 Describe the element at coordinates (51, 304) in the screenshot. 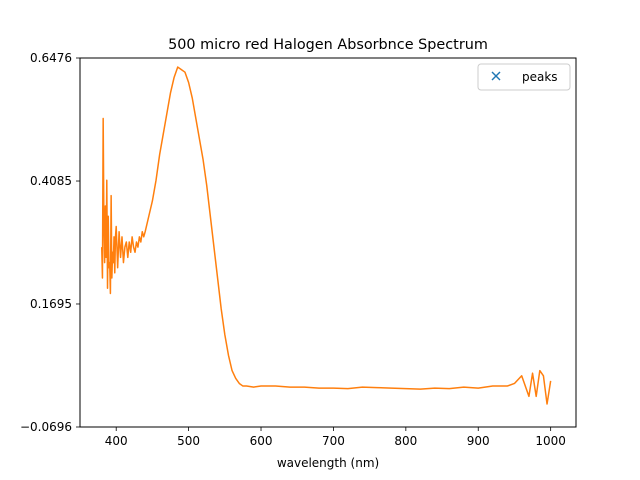

I see `y-tick-label: 0.1695` at that location.